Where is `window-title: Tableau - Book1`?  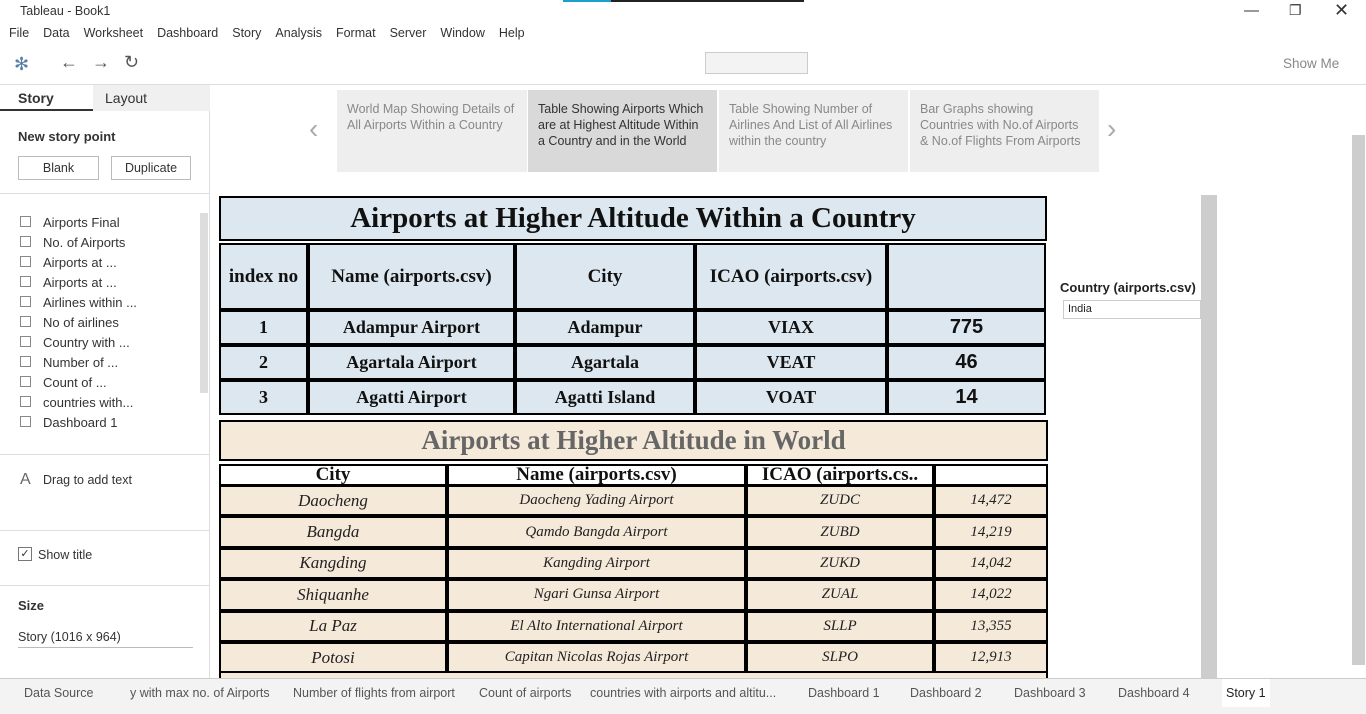 window-title: Tableau - Book1 is located at coordinates (65, 11).